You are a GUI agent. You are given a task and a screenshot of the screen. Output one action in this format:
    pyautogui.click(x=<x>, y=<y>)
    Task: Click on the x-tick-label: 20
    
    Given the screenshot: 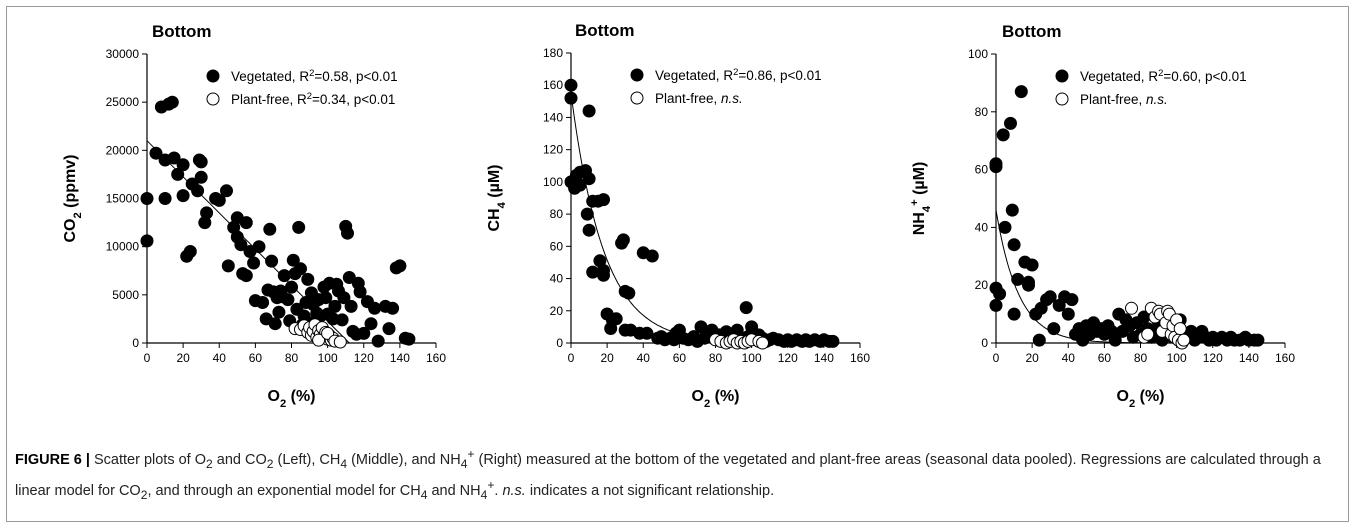 What is the action you would take?
    pyautogui.click(x=1032, y=358)
    